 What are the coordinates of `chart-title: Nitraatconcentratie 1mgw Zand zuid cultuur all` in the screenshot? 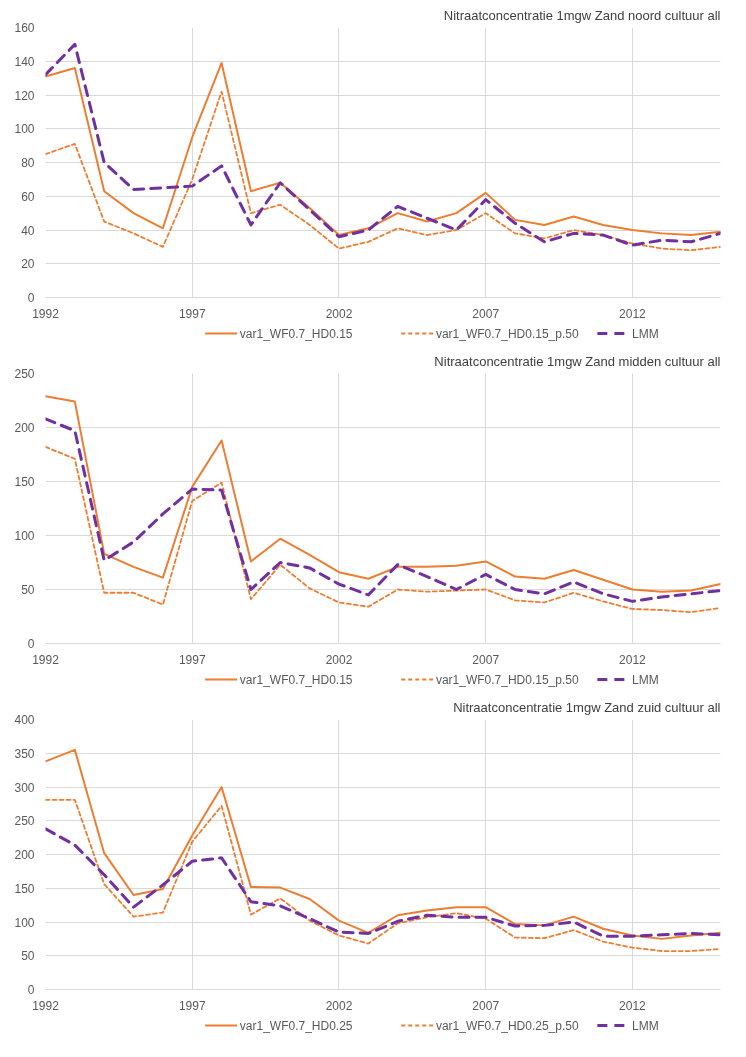 It's located at (587, 707).